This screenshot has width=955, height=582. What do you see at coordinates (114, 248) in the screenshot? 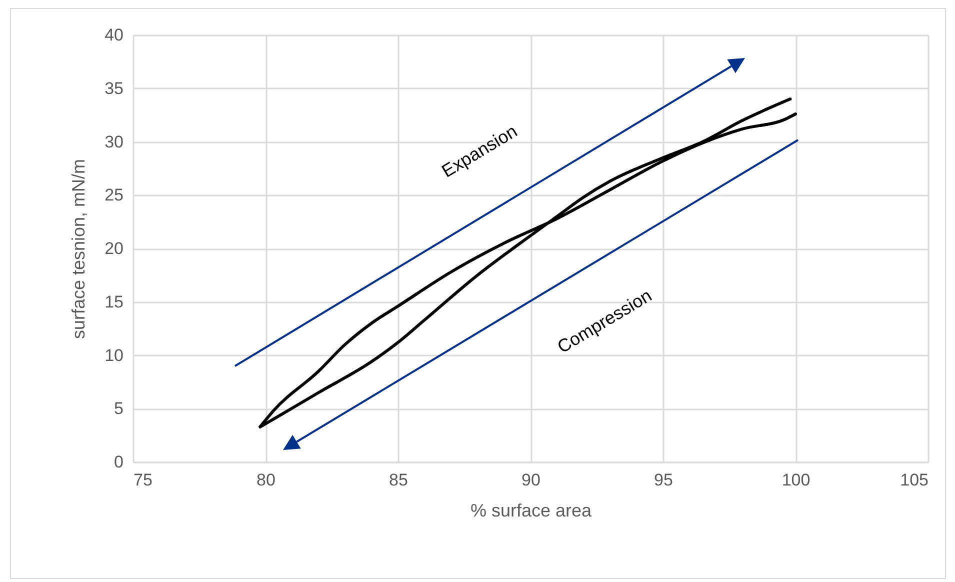
I see `y-tick-label: 20` at bounding box center [114, 248].